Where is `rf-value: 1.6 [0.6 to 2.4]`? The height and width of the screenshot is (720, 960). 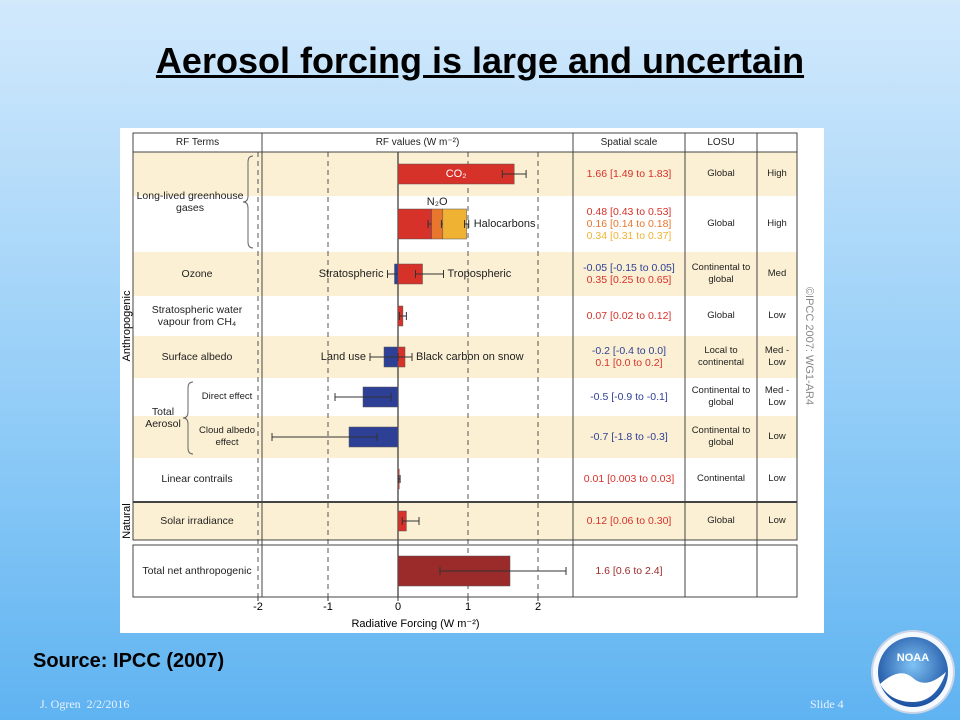 rf-value: 1.6 [0.6 to 2.4] is located at coordinates (629, 571).